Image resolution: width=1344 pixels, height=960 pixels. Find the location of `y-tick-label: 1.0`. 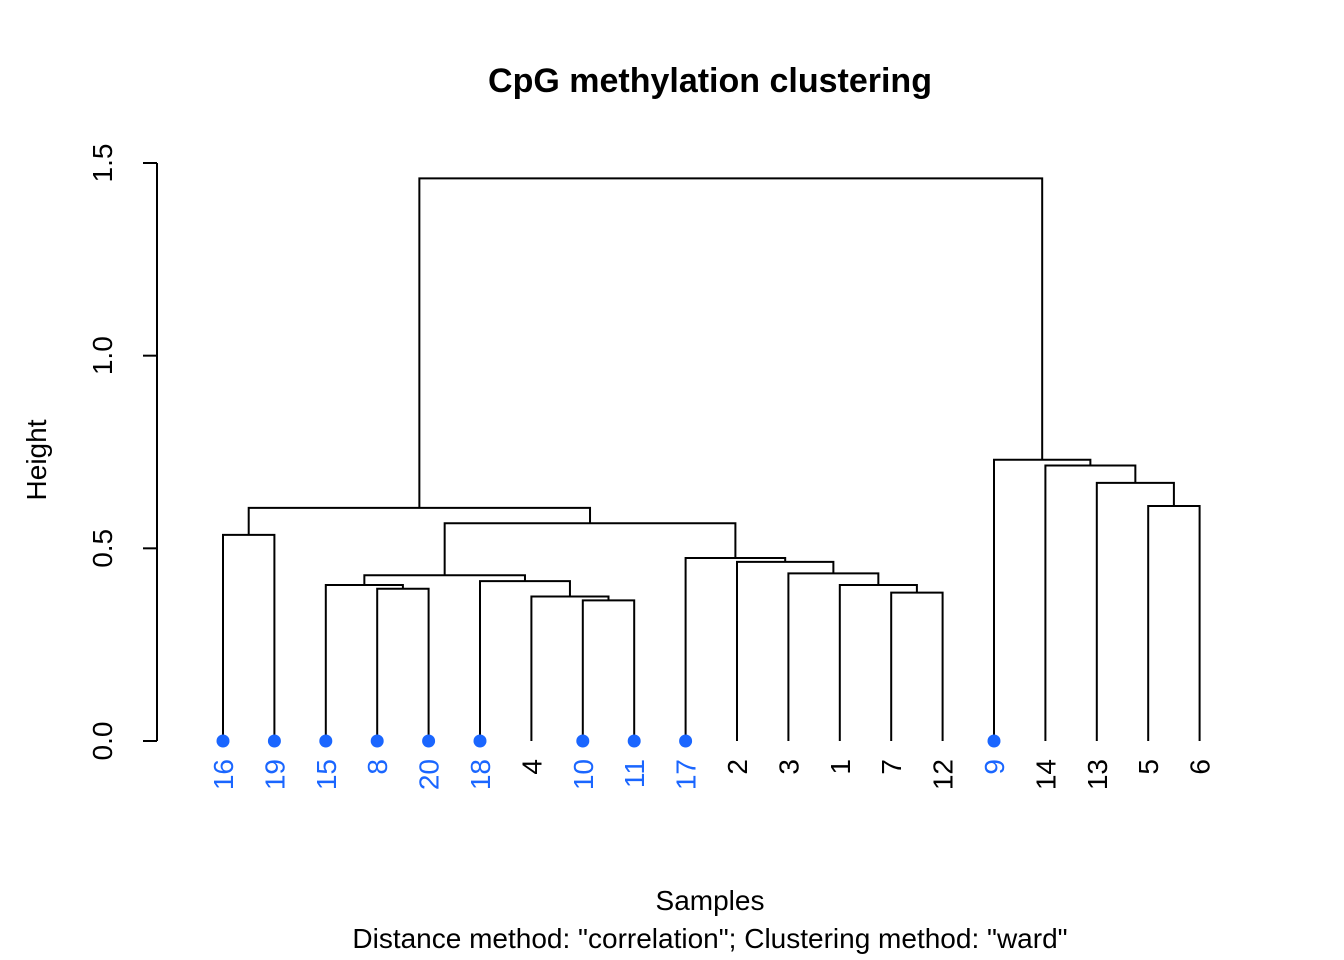

y-tick-label: 1.0 is located at coordinates (102, 355).